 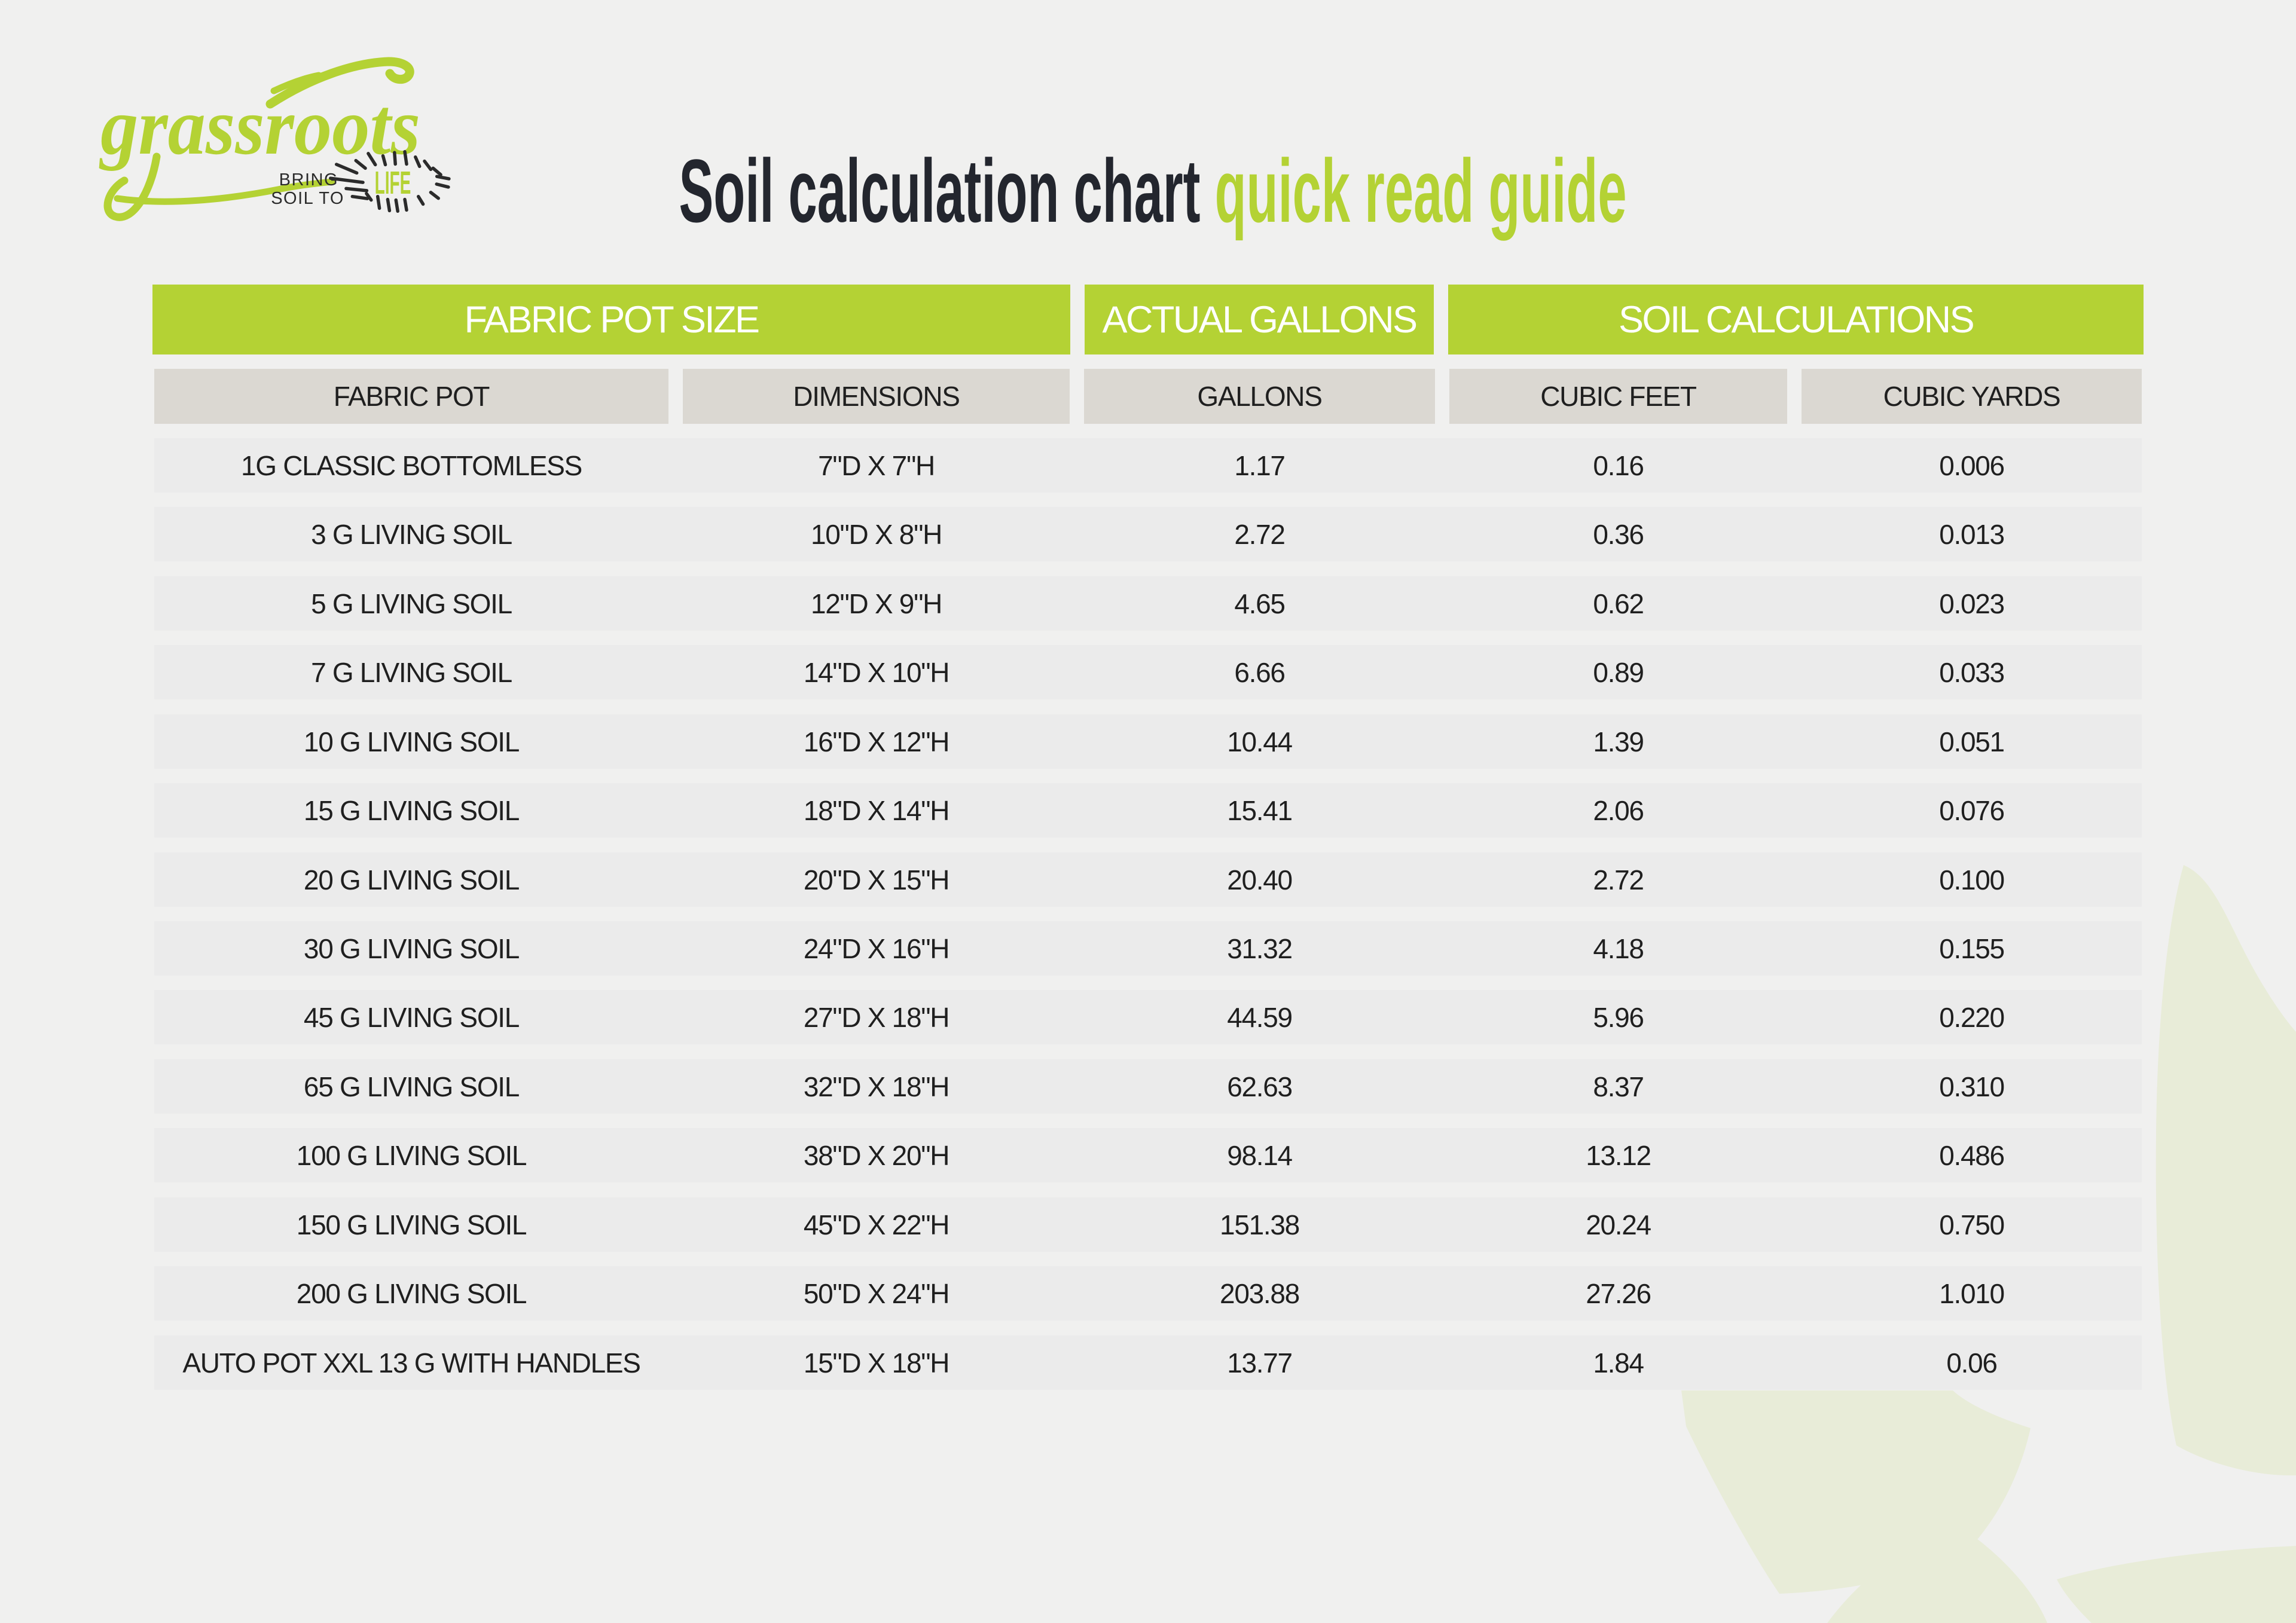 I want to click on svg-text: SOIL TO, so click(x=307, y=199).